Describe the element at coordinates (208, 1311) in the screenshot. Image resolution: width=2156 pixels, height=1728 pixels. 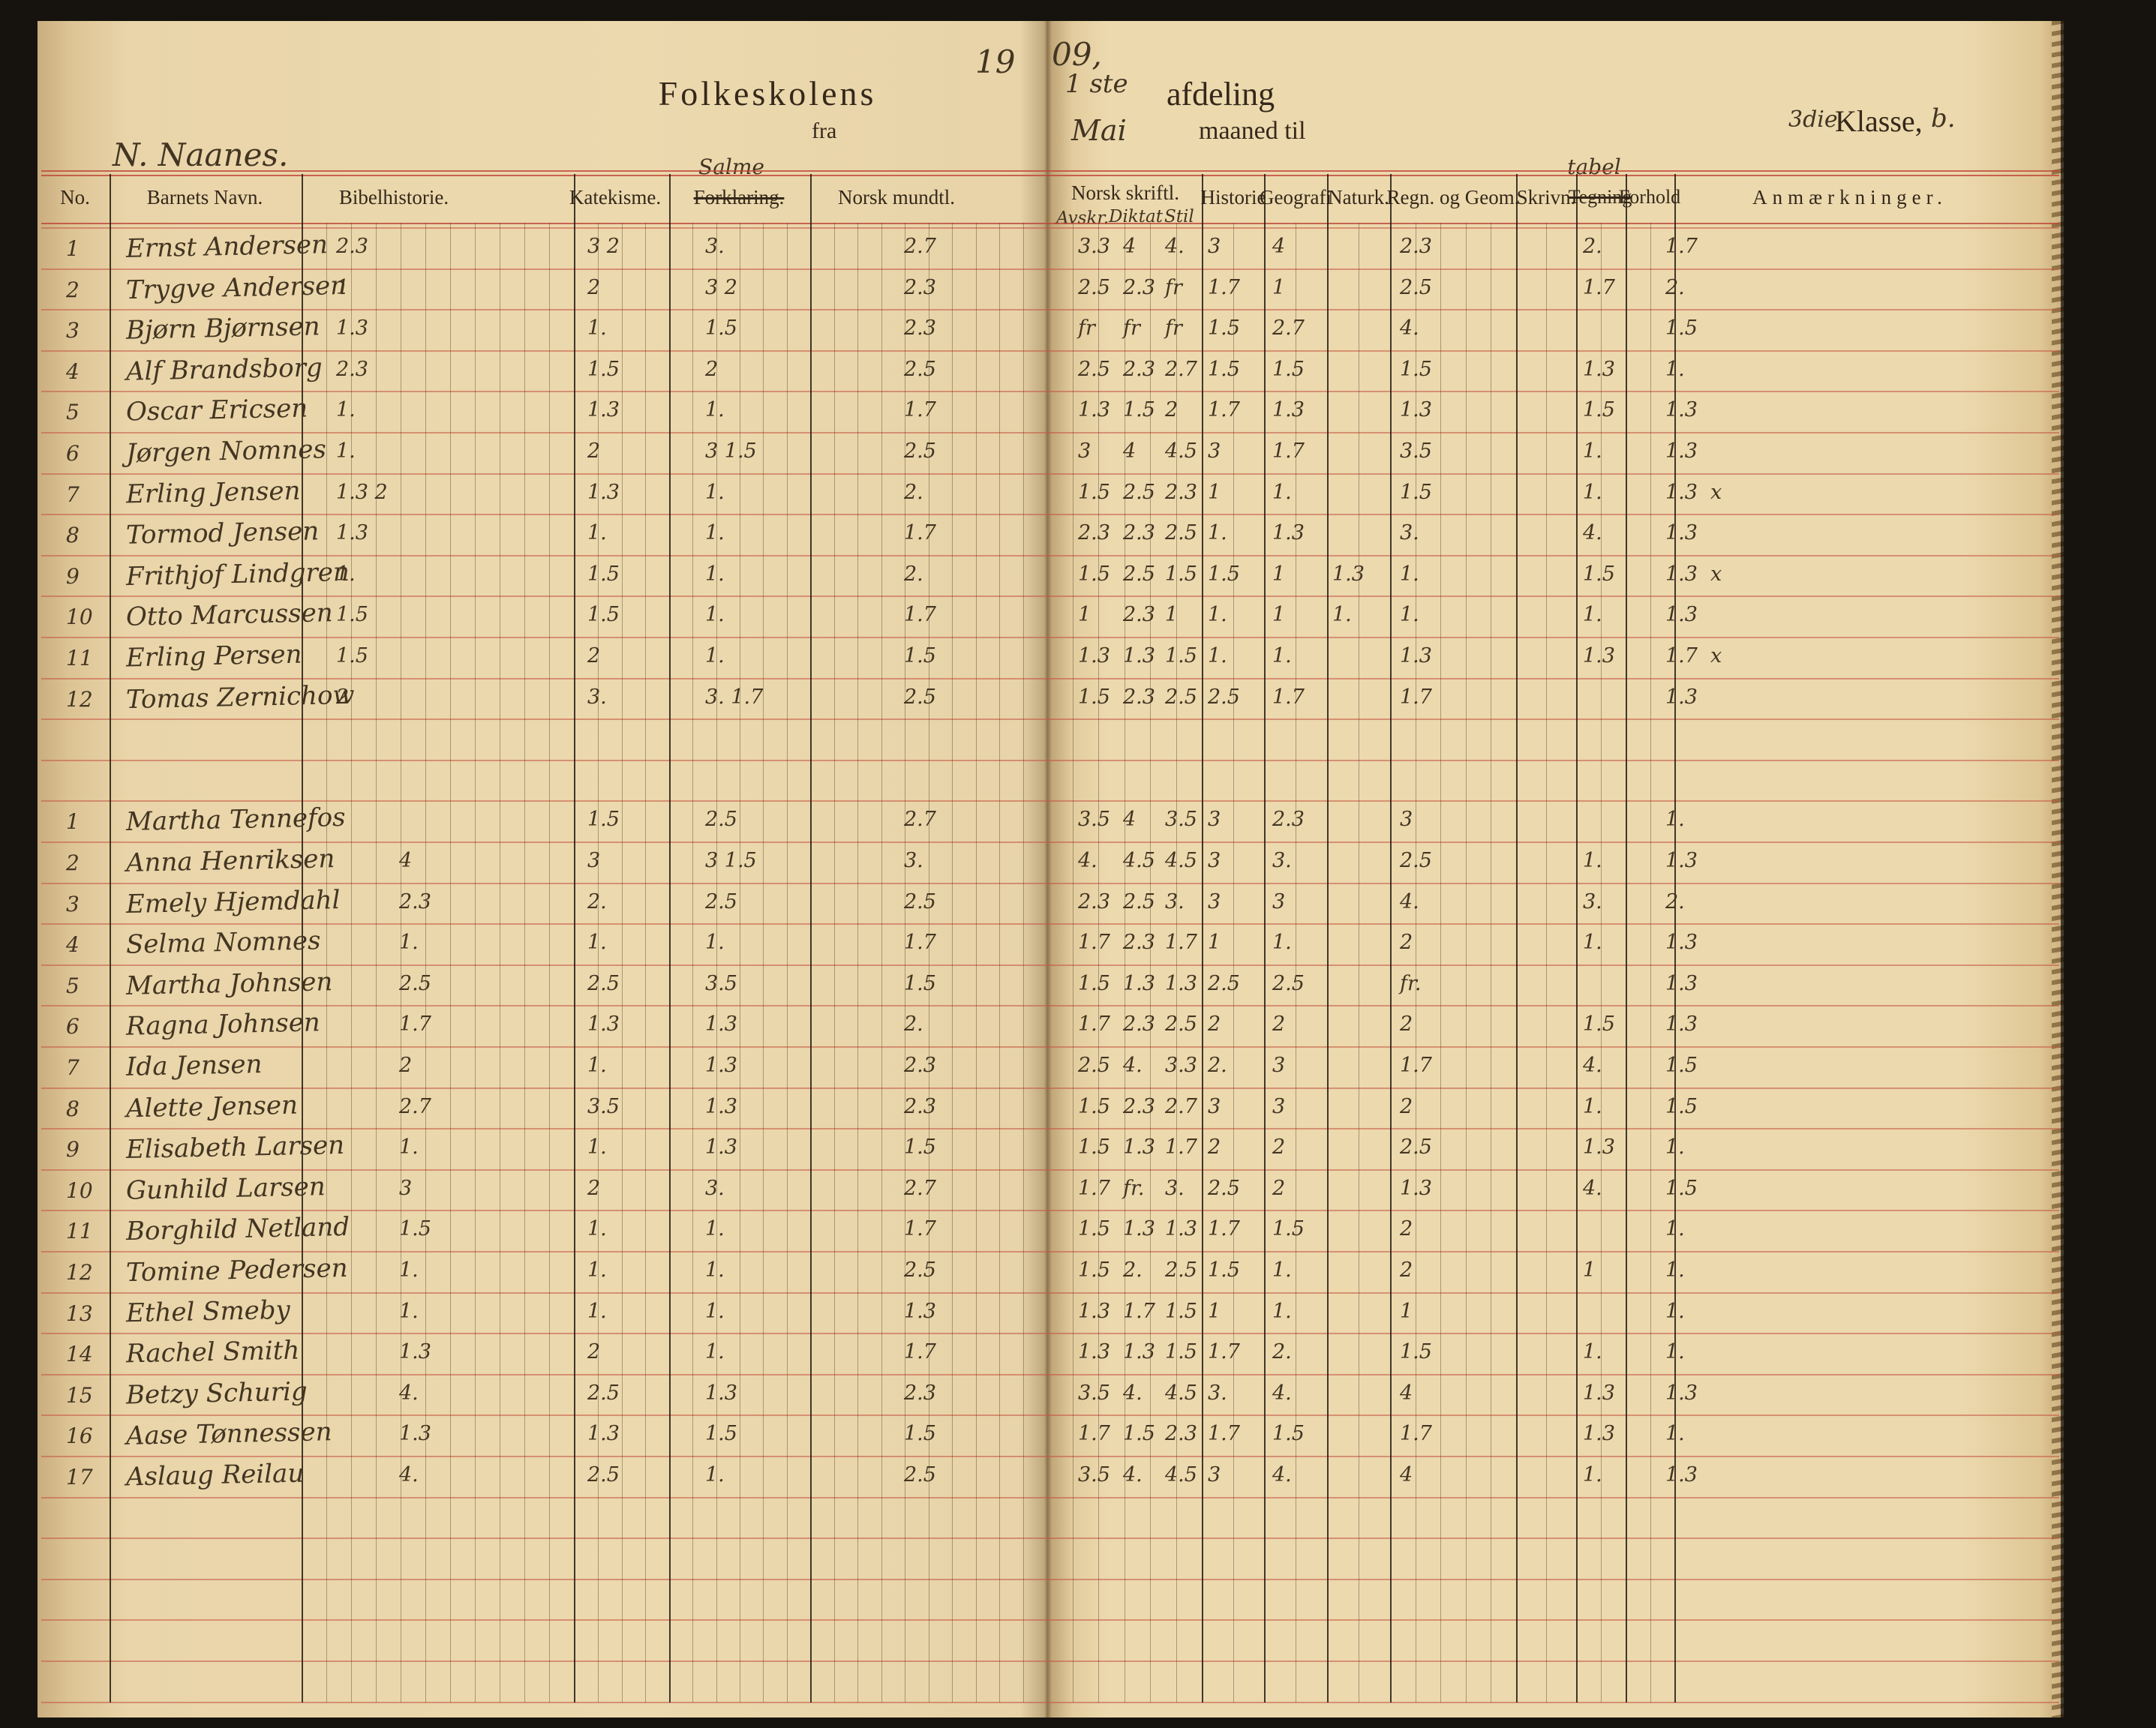
I see `pupil-name: Ethel Smeby` at that location.